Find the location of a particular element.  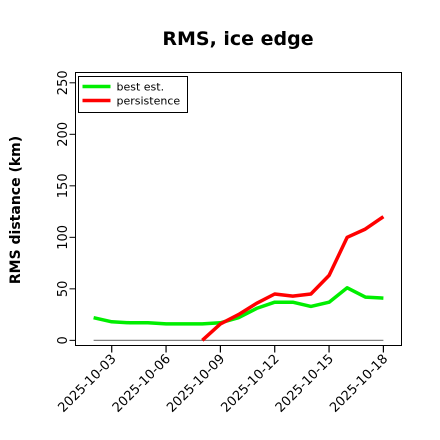

x-tick-label: 2025-10-18 is located at coordinates (359, 384).